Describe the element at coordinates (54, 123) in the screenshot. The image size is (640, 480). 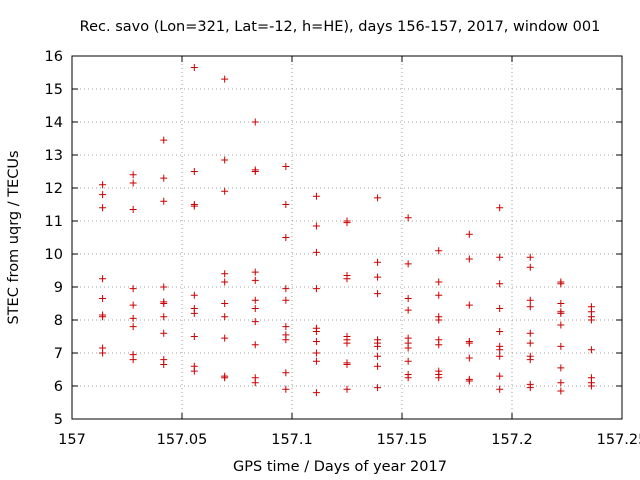
I see `y-tick-label: 14` at that location.